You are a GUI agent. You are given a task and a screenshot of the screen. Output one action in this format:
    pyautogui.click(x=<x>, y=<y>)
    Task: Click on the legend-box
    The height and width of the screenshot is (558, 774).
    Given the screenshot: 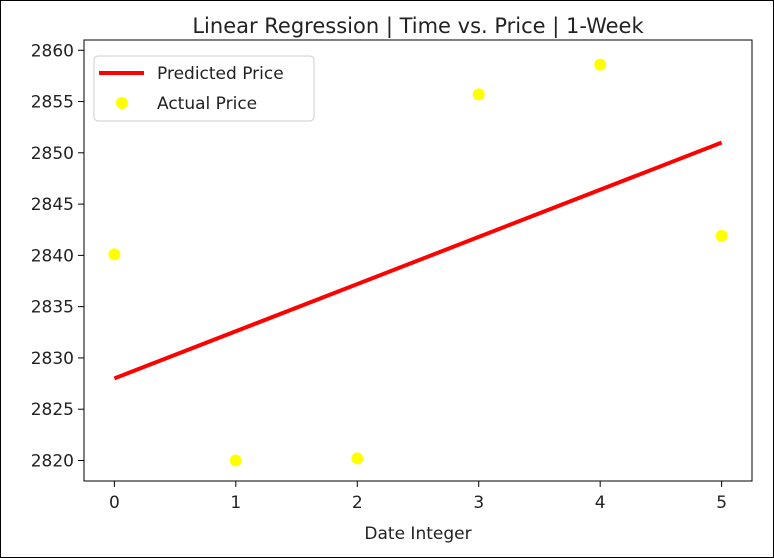 What is the action you would take?
    pyautogui.click(x=204, y=88)
    